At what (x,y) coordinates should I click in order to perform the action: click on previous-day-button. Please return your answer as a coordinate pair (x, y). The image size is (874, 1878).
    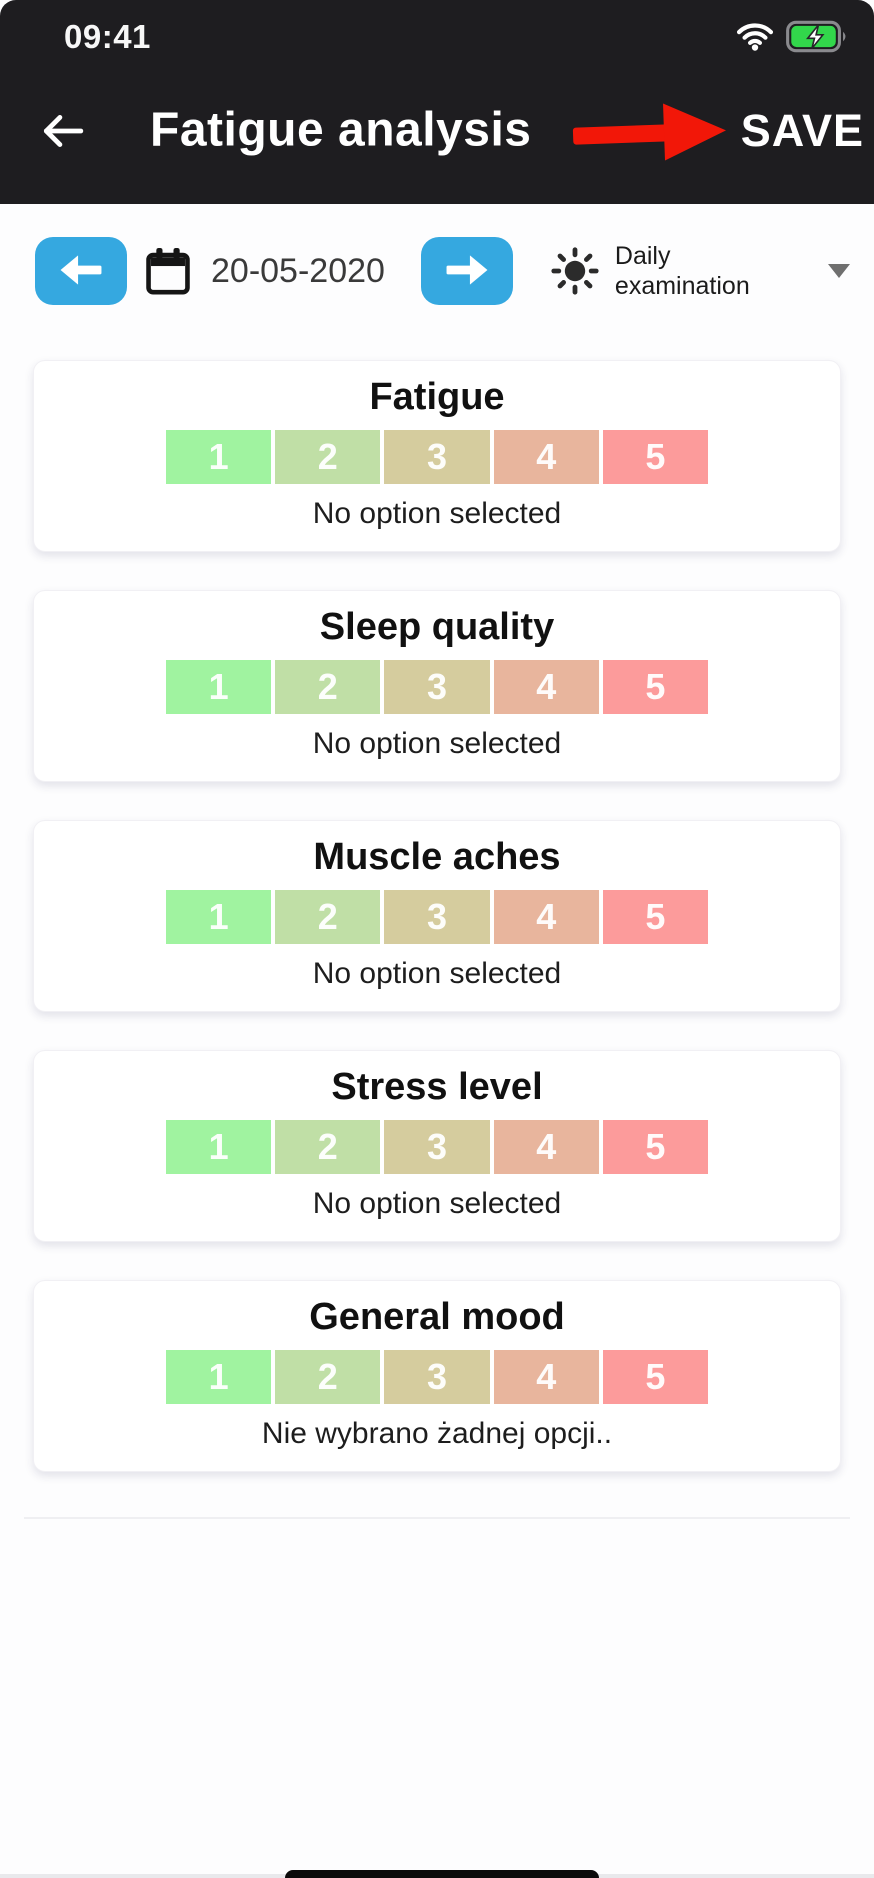
    Looking at the image, I should click on (81, 271).